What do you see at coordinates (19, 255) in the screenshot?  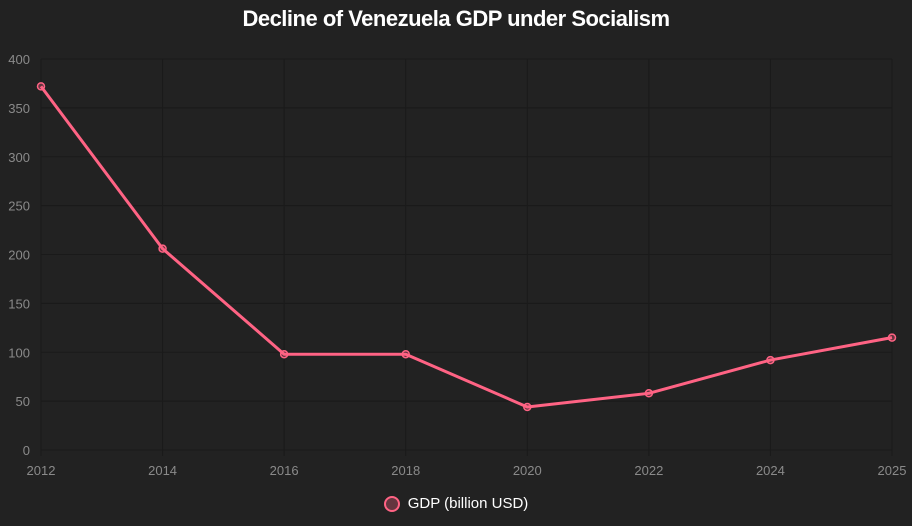 I see `y-tick-label: 200` at bounding box center [19, 255].